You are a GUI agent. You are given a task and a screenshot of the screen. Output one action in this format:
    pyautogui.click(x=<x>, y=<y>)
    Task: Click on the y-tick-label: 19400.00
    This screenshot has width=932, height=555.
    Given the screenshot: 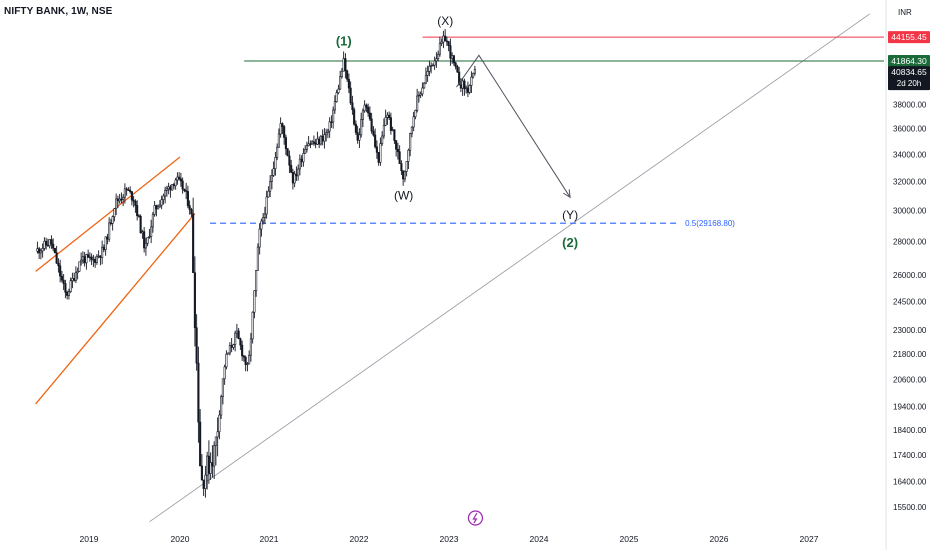 What is the action you would take?
    pyautogui.click(x=910, y=406)
    